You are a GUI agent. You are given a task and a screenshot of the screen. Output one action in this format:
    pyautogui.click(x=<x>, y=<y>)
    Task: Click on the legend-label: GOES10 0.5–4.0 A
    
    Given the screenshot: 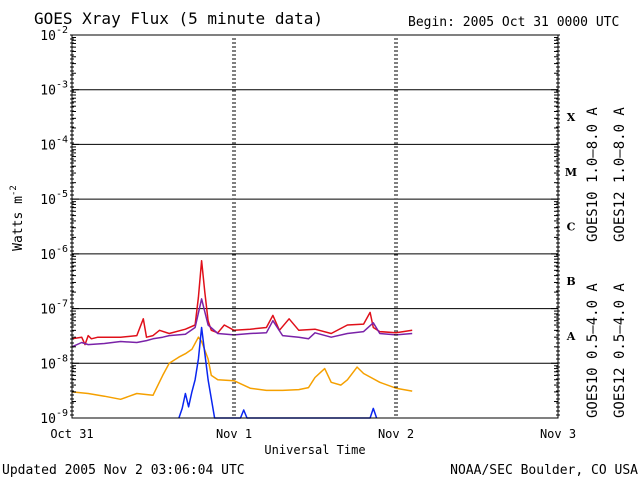 What is the action you would take?
    pyautogui.click(x=593, y=350)
    